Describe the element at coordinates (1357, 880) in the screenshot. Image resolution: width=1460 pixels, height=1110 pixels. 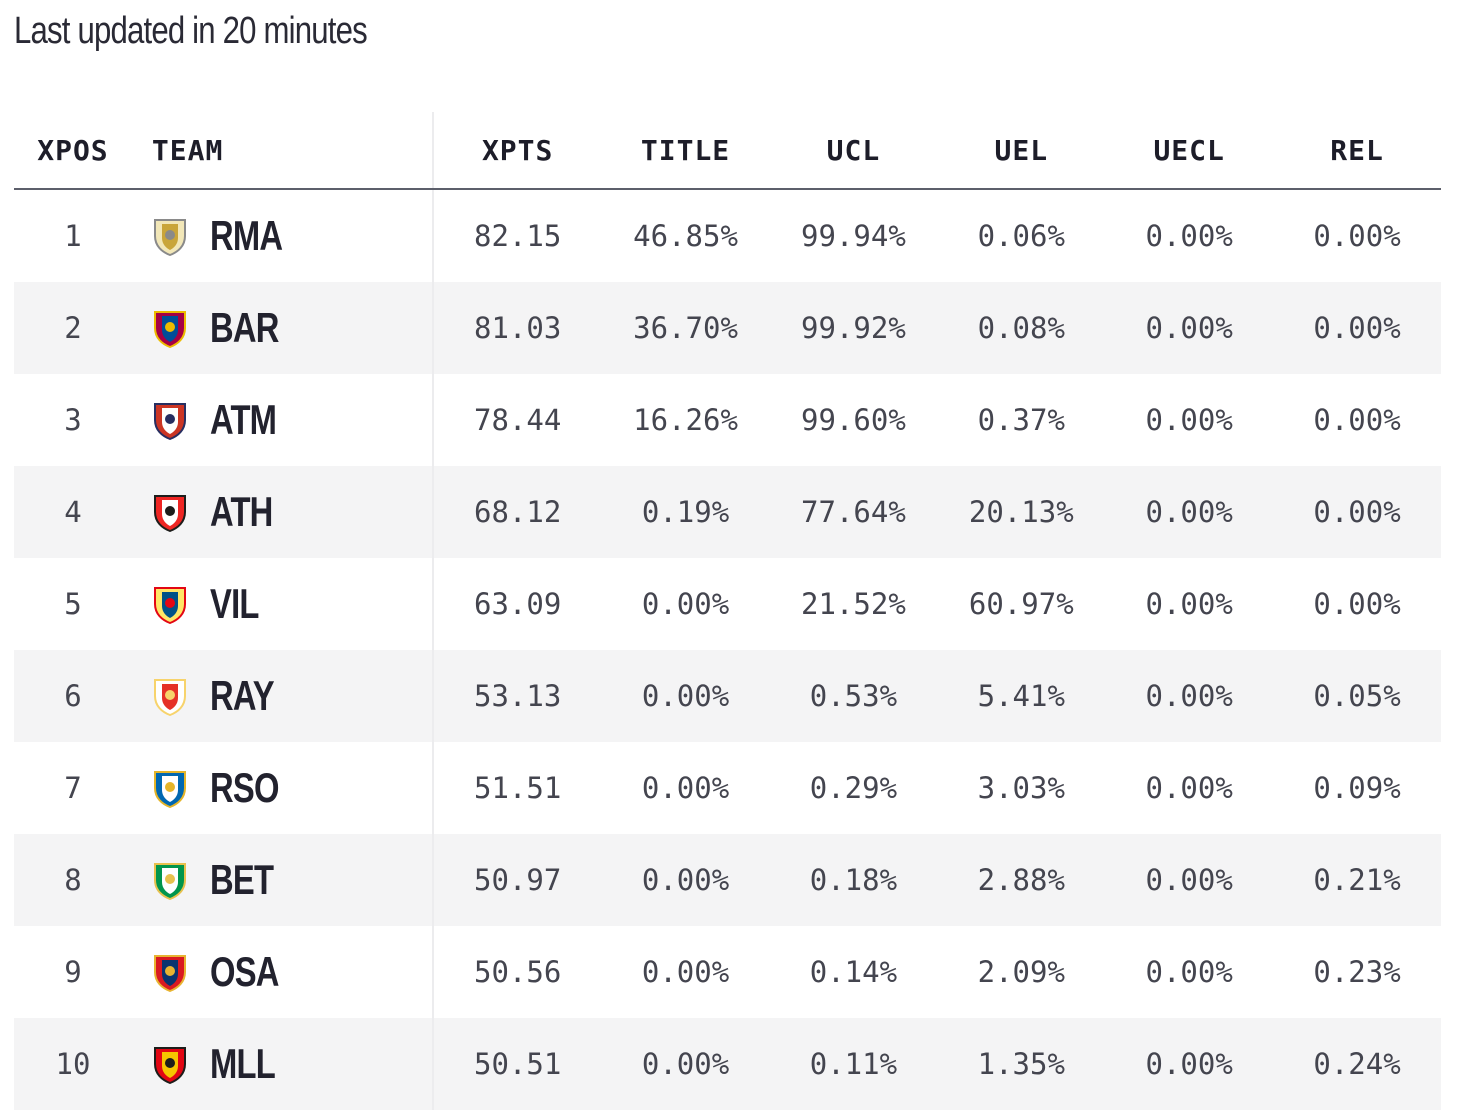
I see `rel-cell: 0.21%` at that location.